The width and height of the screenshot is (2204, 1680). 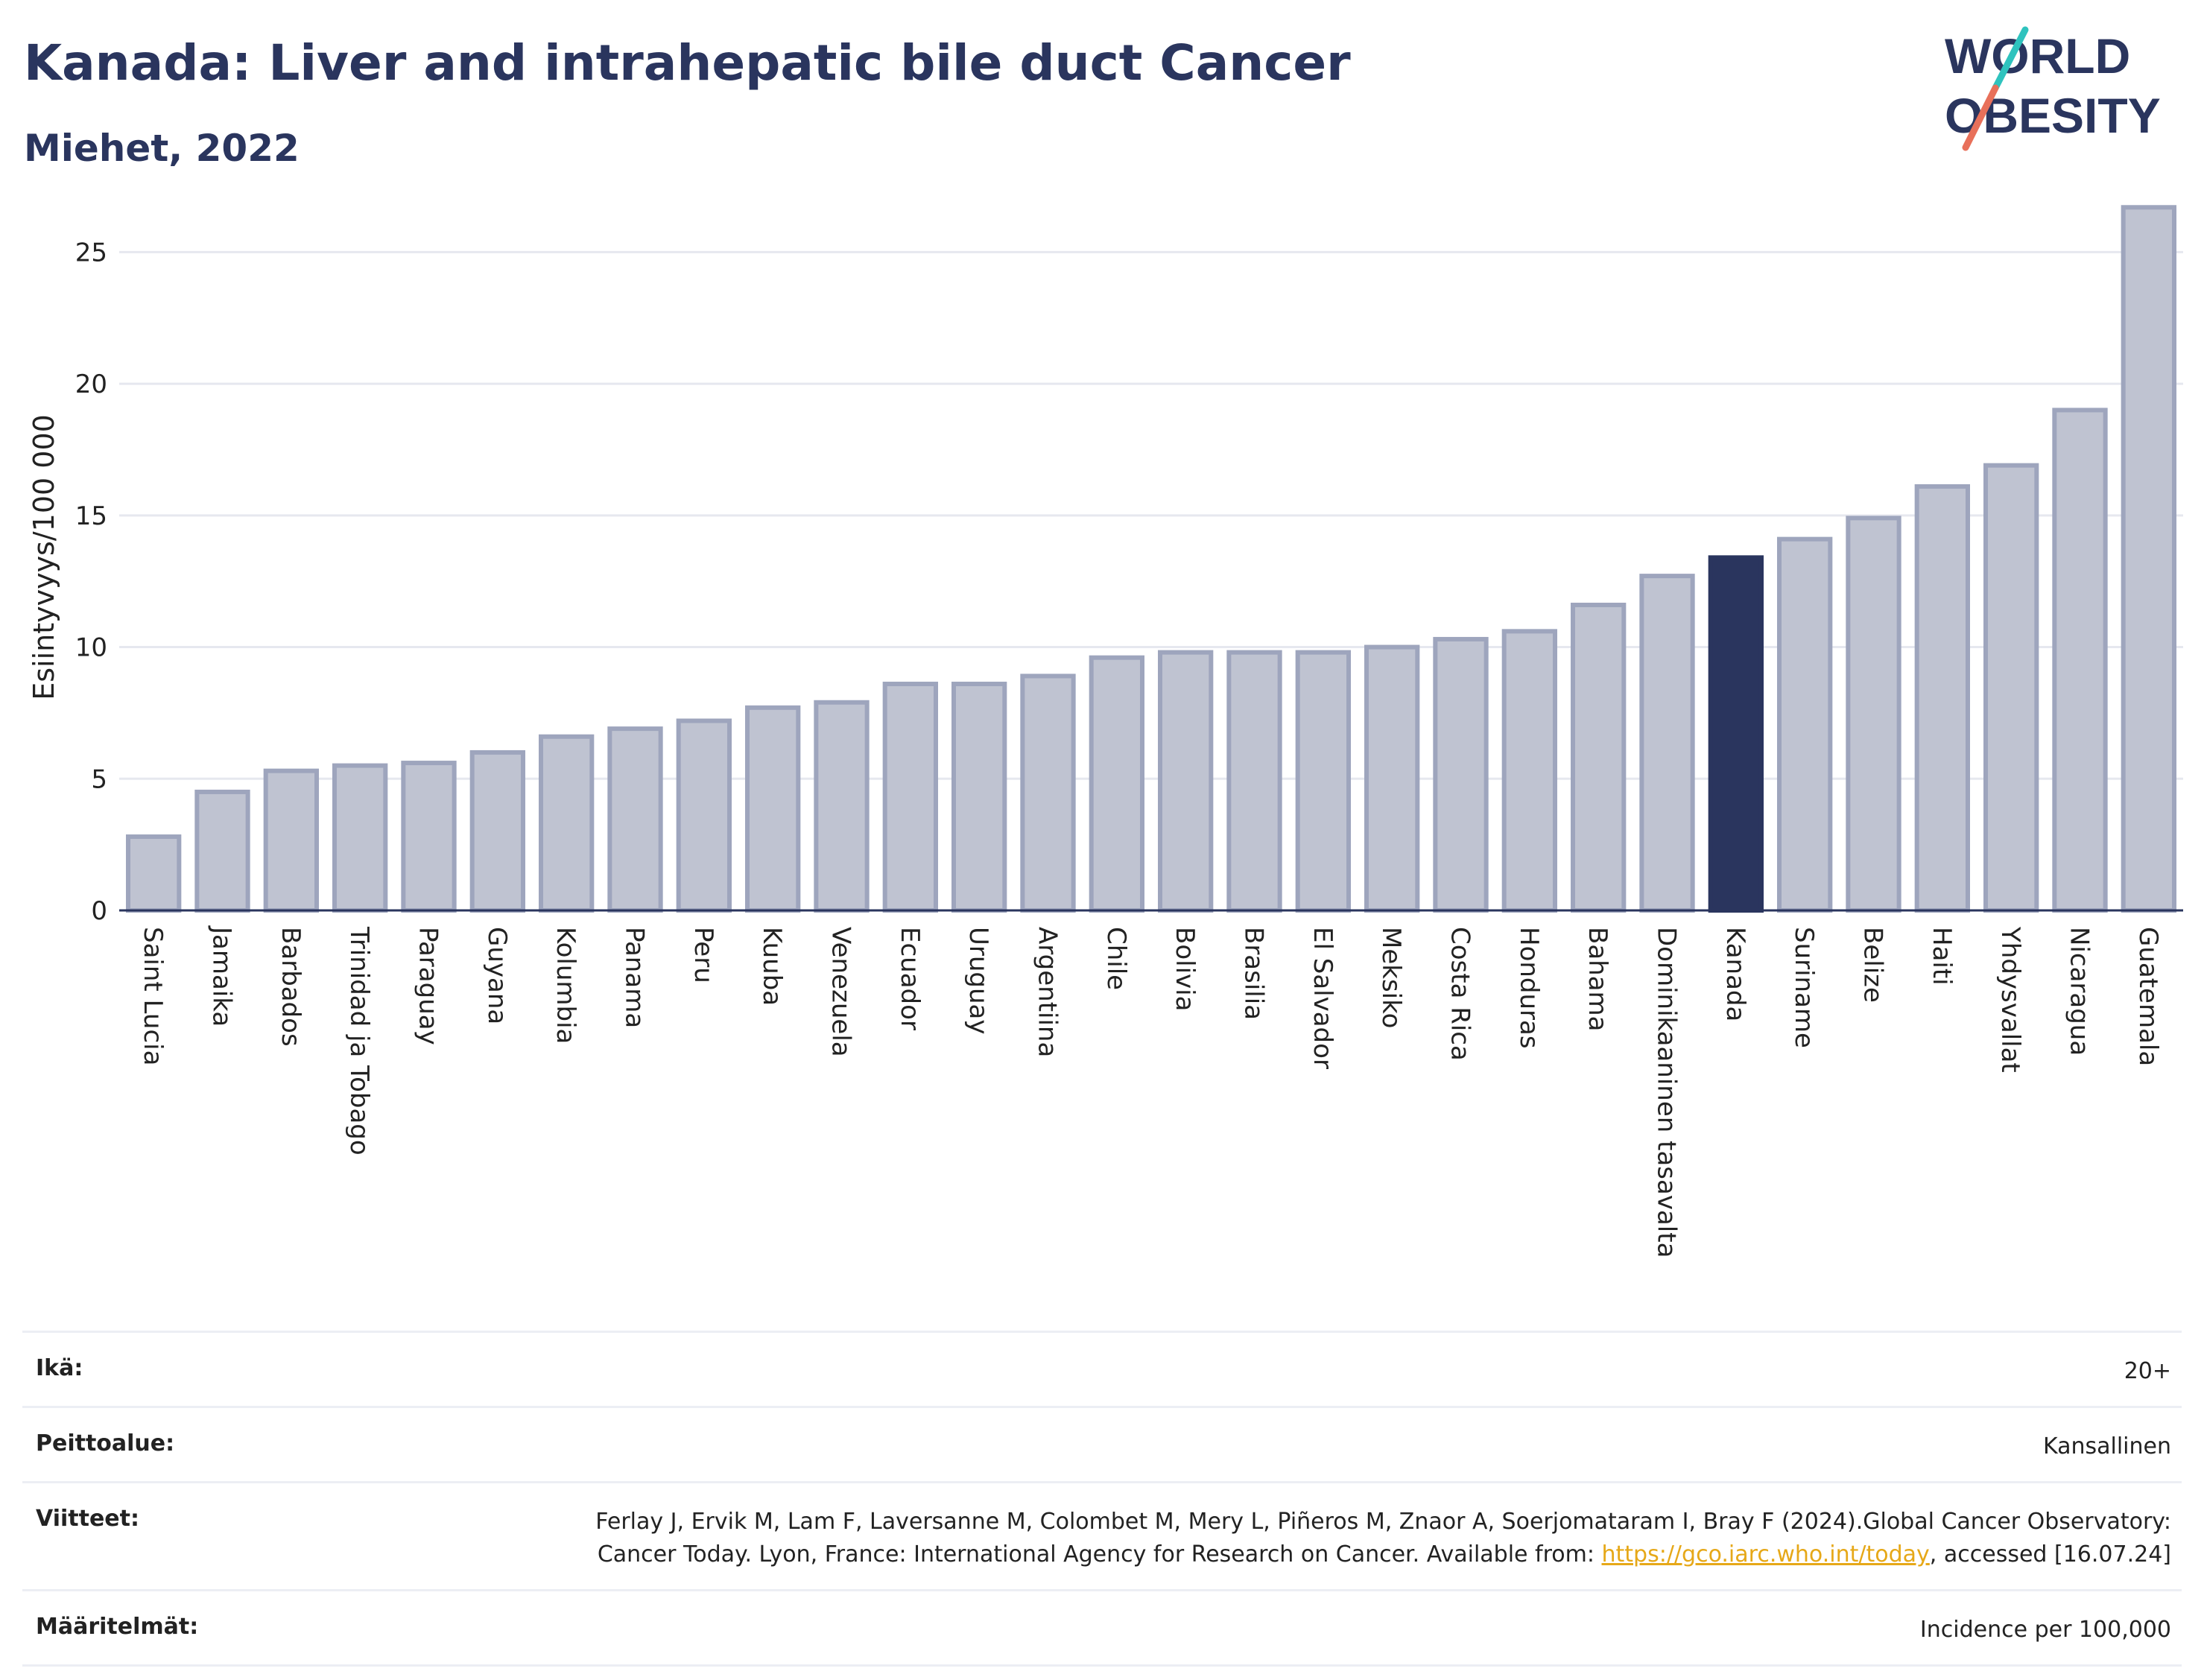 What do you see at coordinates (2050, 1554) in the screenshot?
I see `references-text-2: , accessed [16.07.24]` at bounding box center [2050, 1554].